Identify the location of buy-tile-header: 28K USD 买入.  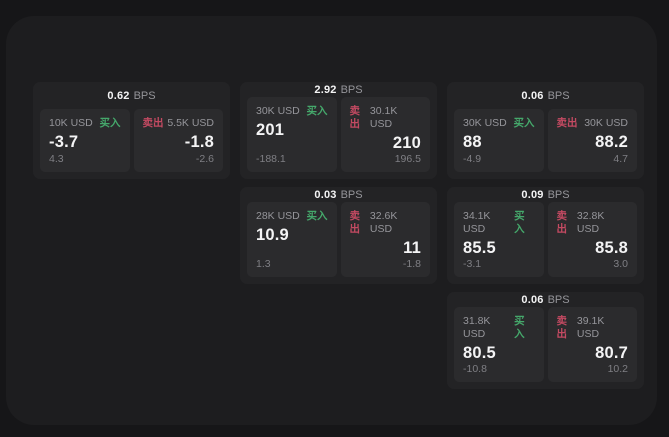
(292, 216).